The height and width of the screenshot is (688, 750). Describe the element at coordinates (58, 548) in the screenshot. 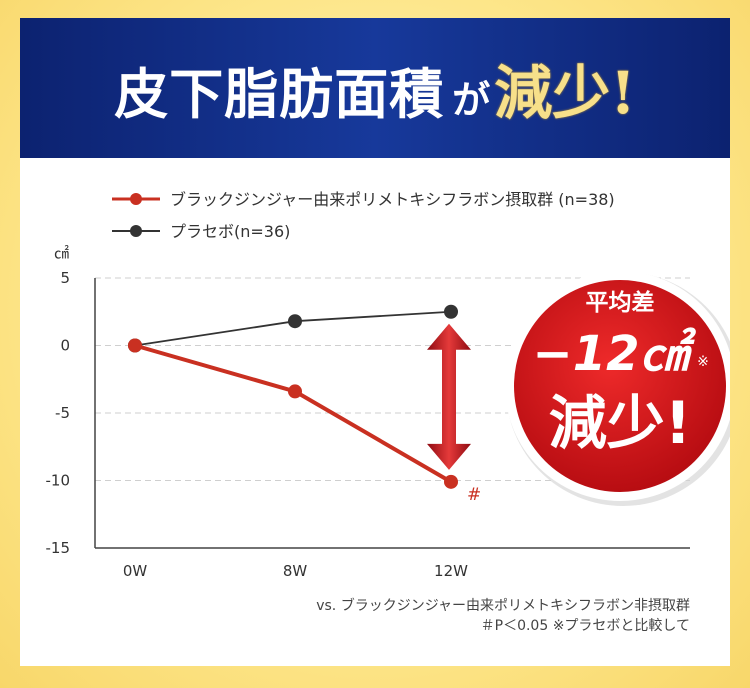

I see `y-tick-label: -15` at that location.